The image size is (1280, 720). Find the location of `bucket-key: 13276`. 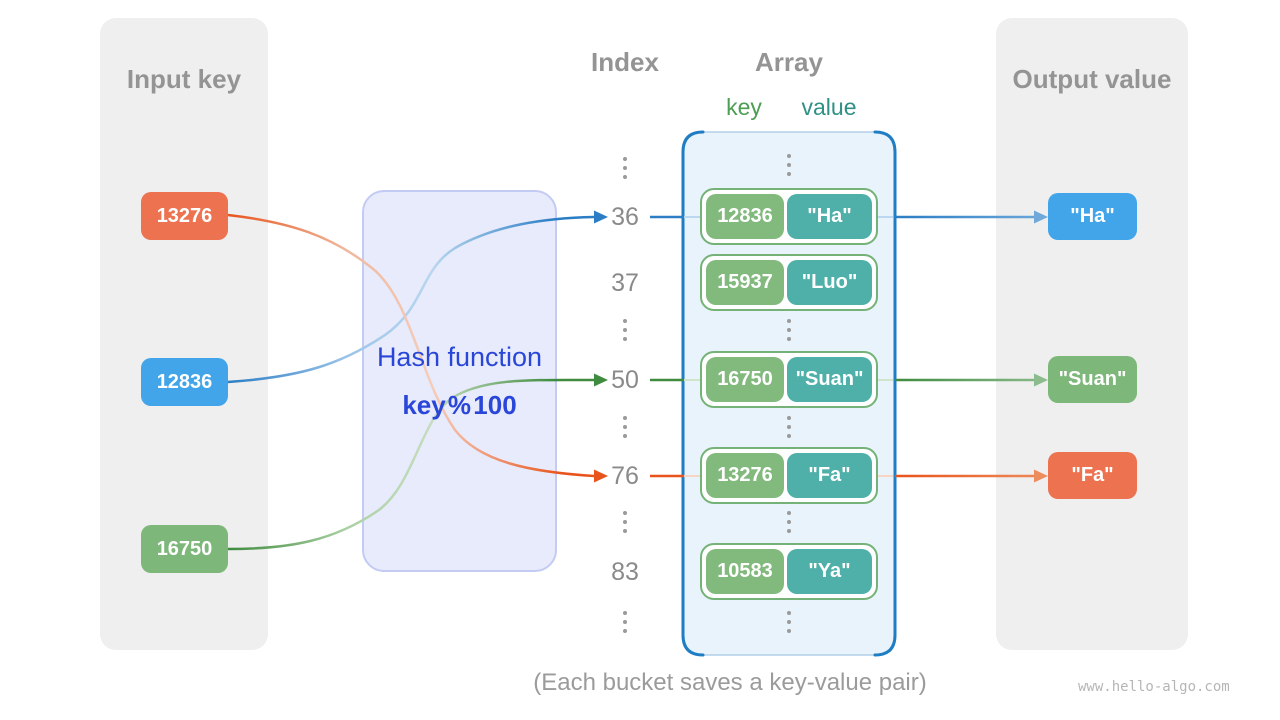

bucket-key: 13276 is located at coordinates (745, 475).